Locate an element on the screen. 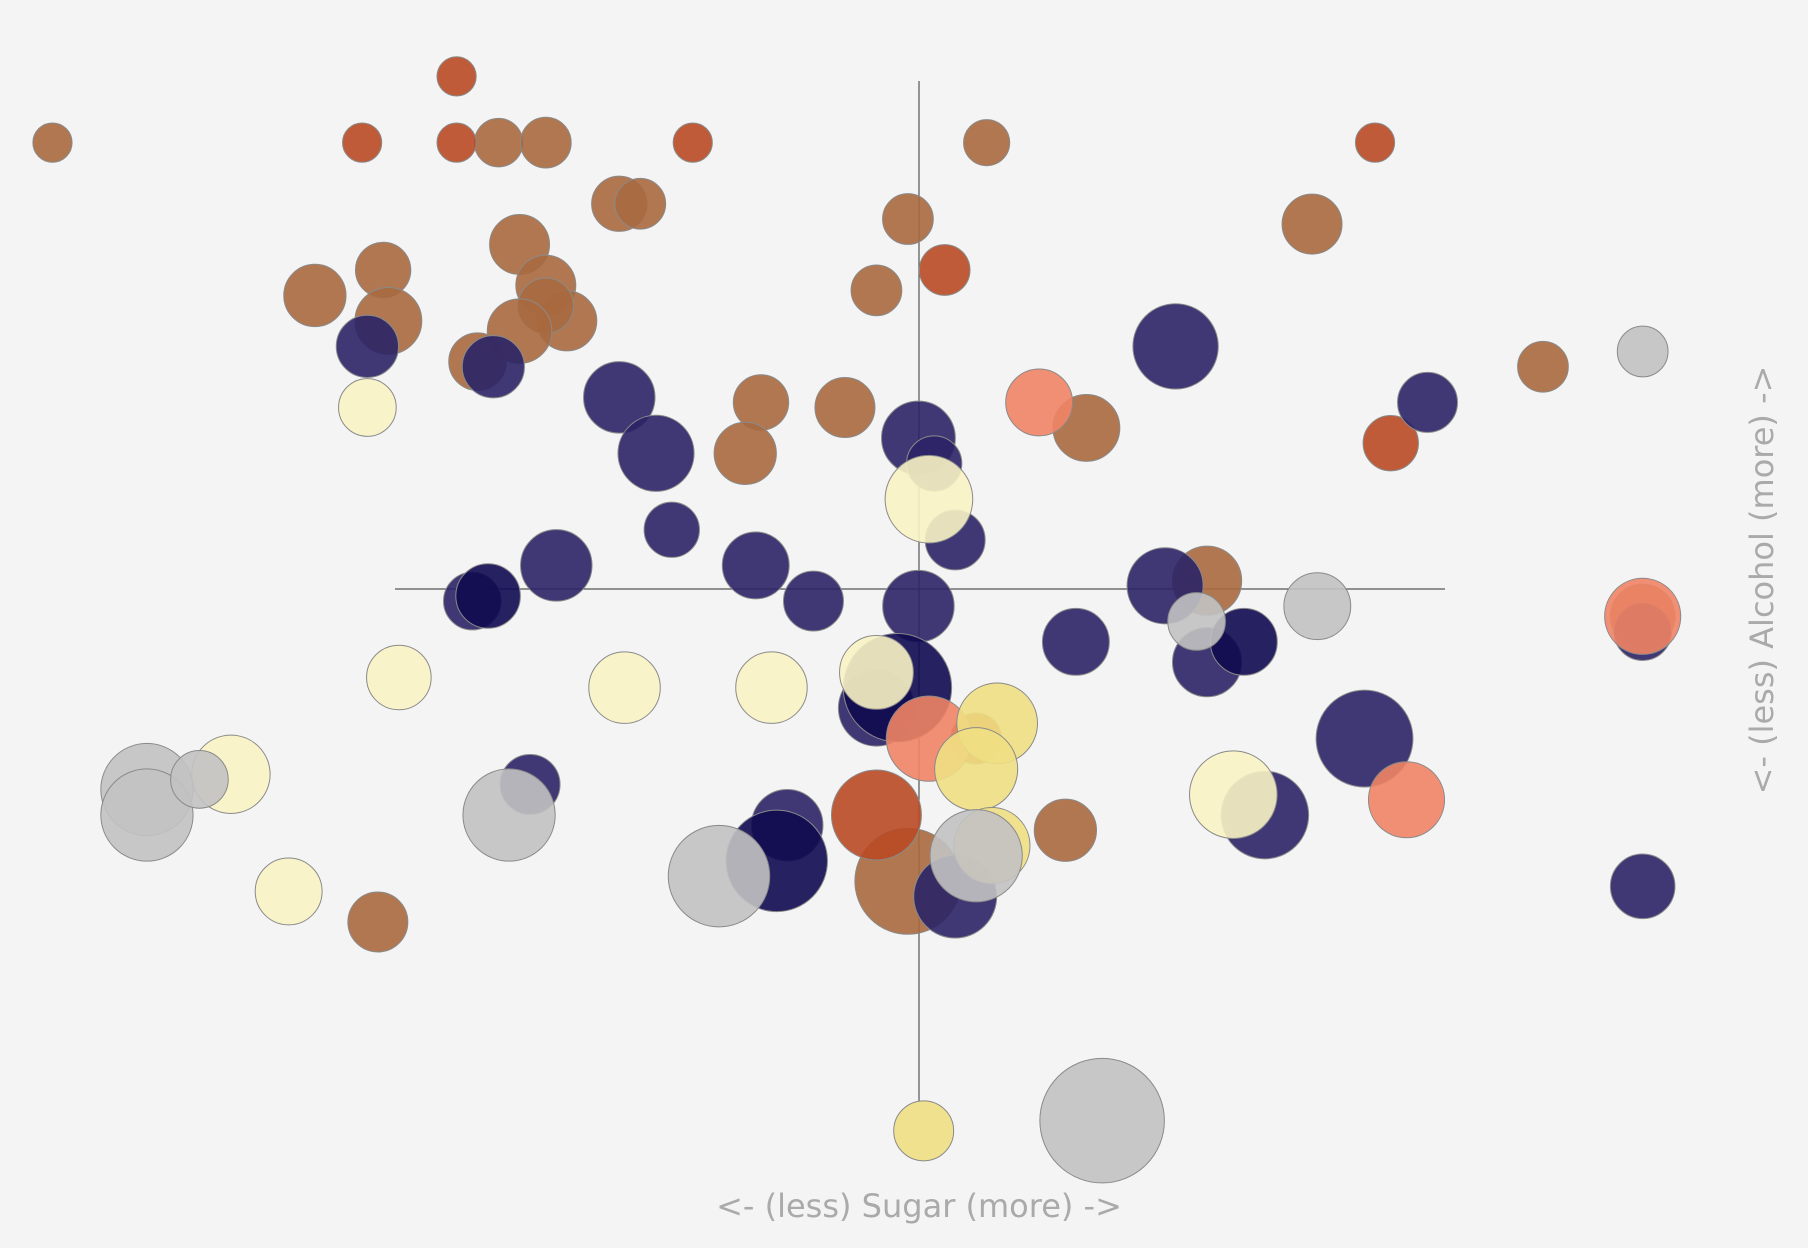  x-axis-title: <- (less) Sugar (more) -> is located at coordinates (919, 1206).